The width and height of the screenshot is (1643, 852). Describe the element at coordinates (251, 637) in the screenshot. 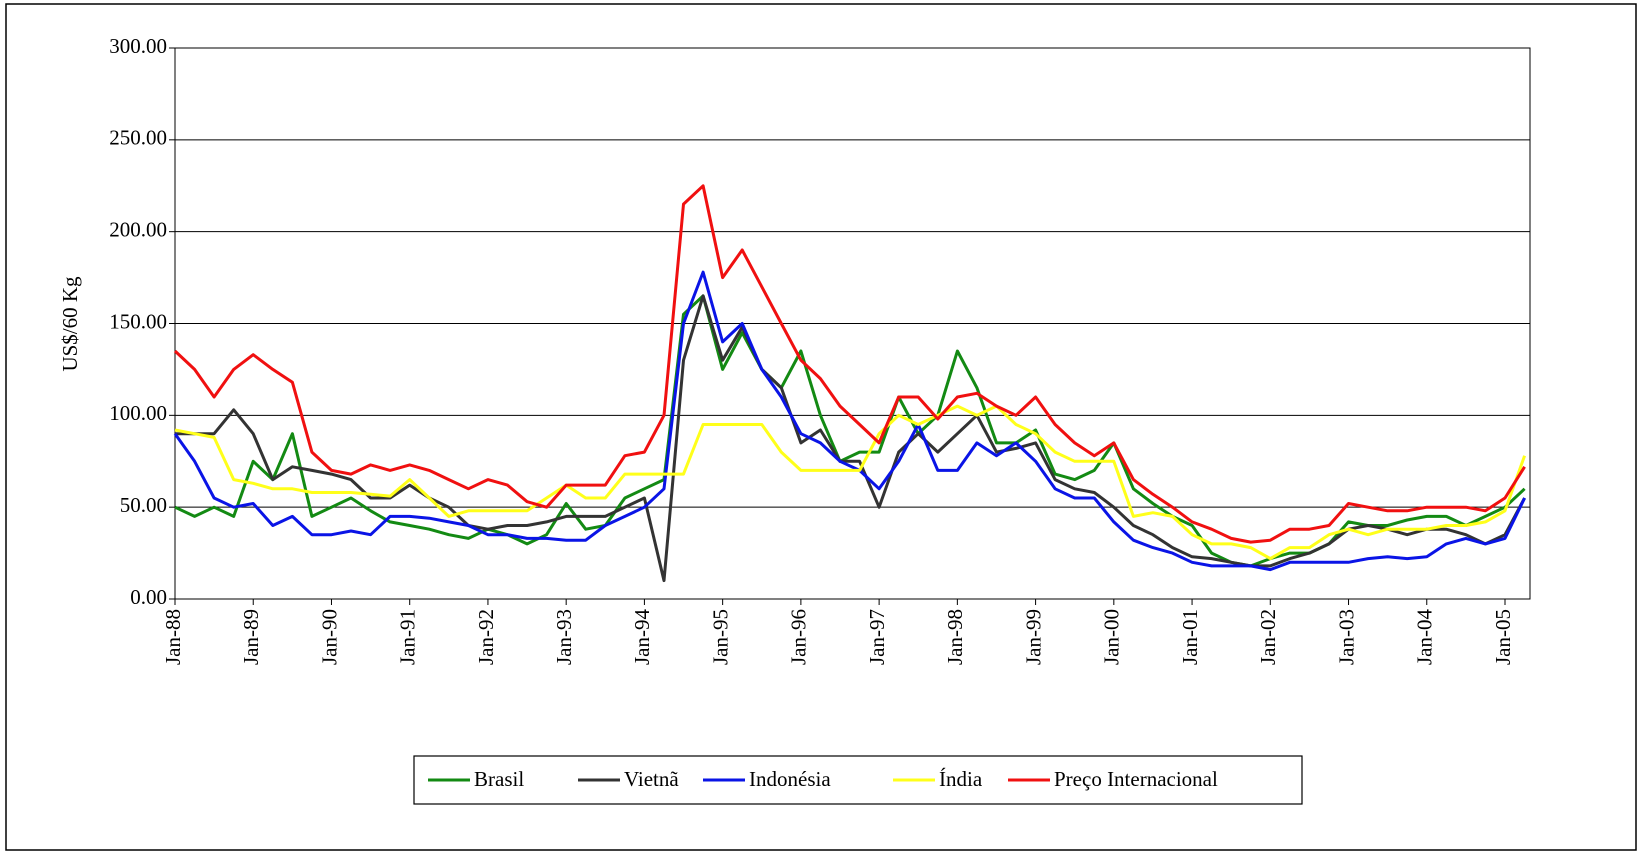

I see `x-tick-label: Jan-89` at that location.